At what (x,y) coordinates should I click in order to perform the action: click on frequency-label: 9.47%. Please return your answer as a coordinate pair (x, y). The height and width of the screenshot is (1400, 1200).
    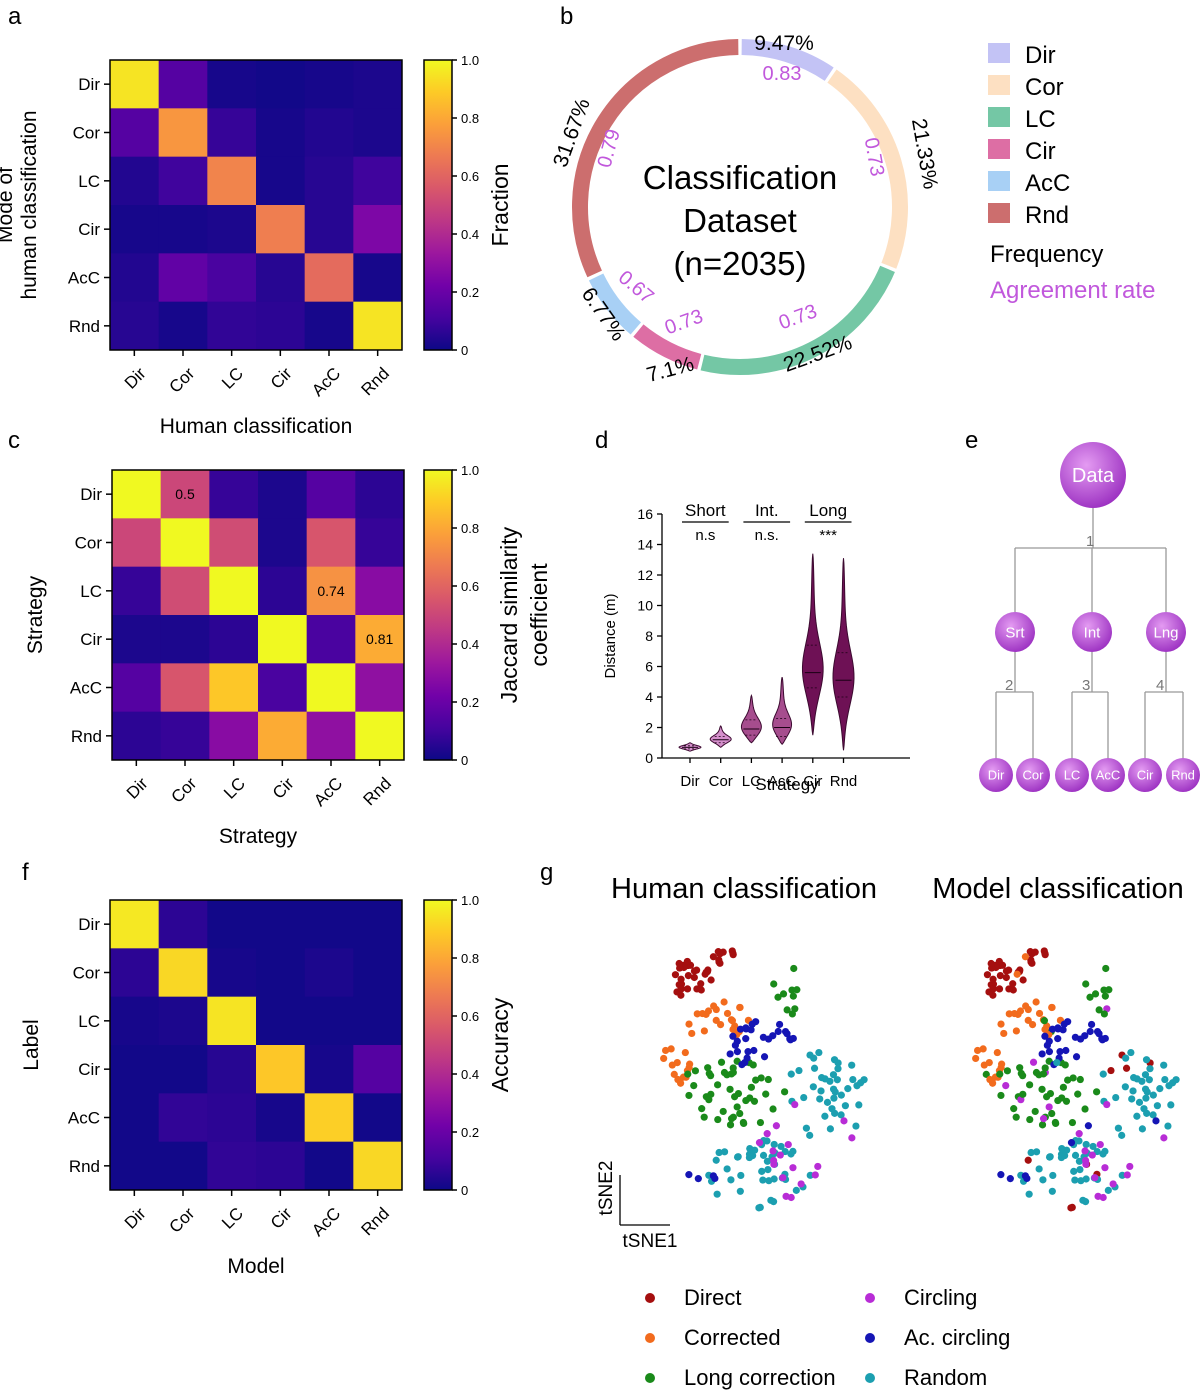
    Looking at the image, I should click on (784, 43).